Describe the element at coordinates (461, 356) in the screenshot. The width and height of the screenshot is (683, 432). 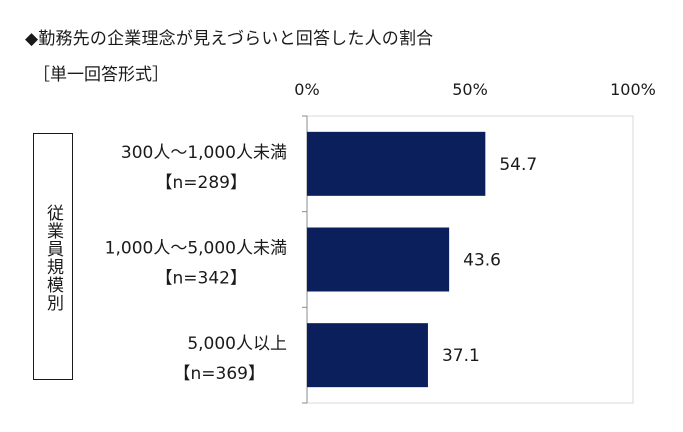
I see `bar-value-label: 37.1` at that location.